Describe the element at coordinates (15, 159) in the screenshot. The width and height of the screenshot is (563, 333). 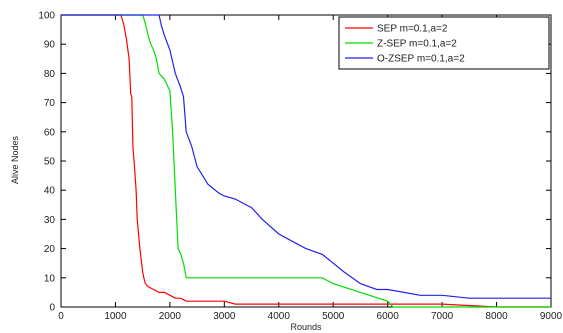
I see `y-axis-label: Alive Nodes` at that location.